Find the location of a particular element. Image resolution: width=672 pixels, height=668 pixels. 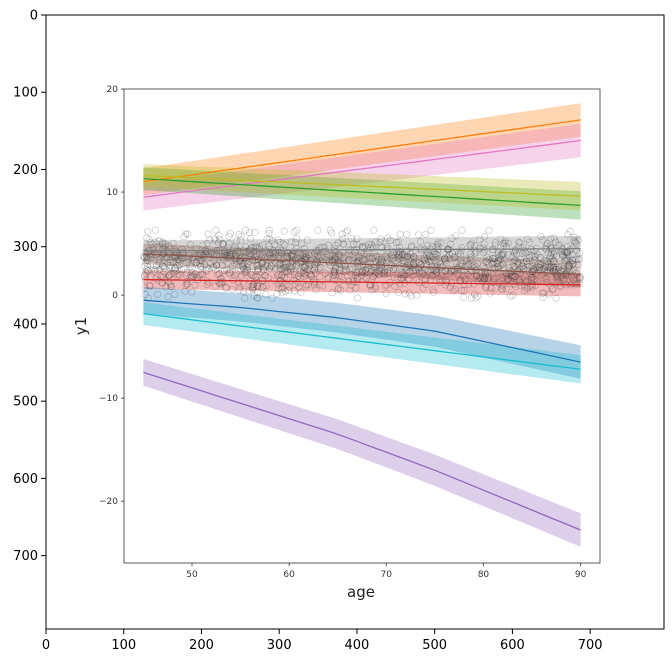

outer-x-tick-label: 400 is located at coordinates (357, 645).